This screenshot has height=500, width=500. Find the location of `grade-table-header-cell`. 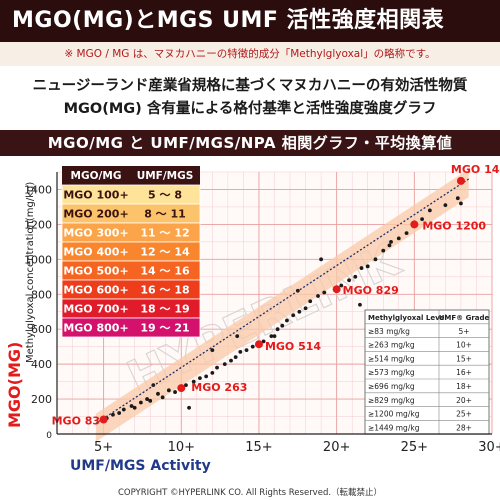

grade-table-header-cell is located at coordinates (165, 175).